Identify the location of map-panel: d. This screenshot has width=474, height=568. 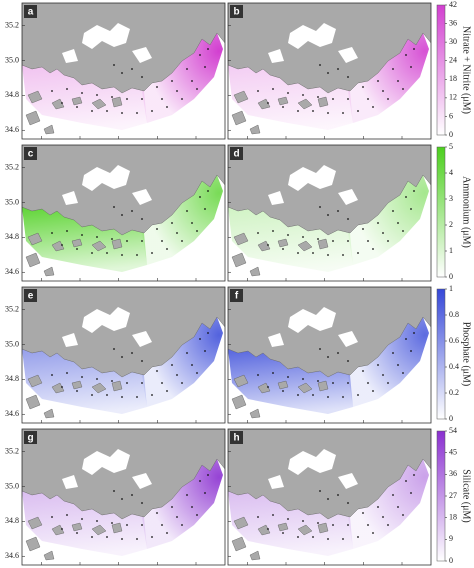
(329, 213).